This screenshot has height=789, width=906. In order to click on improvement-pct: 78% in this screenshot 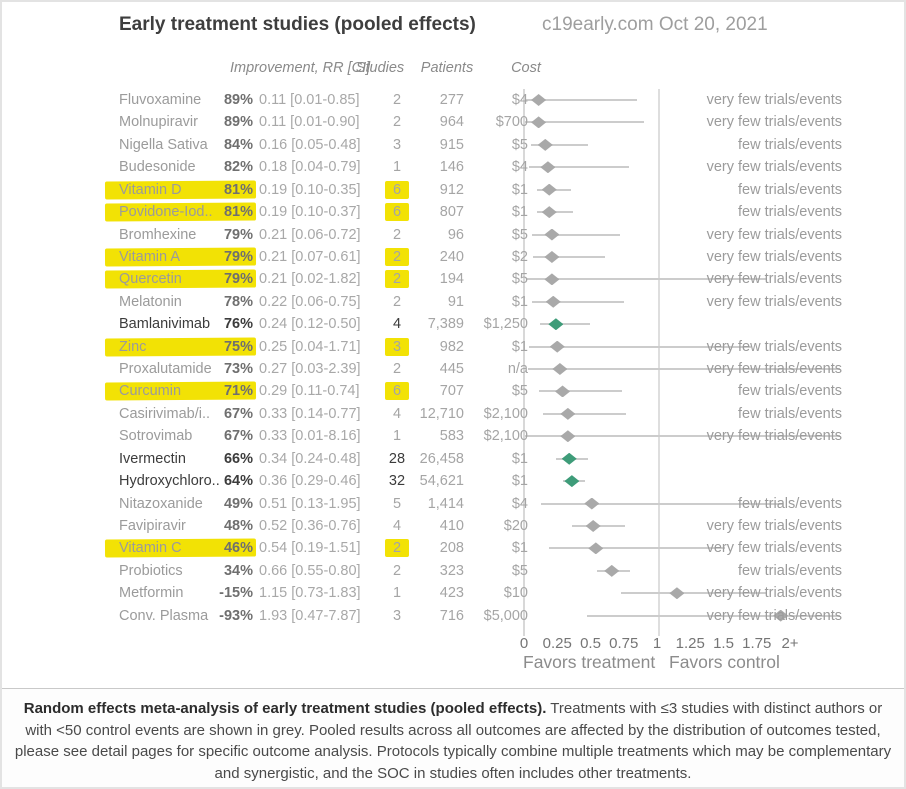, I will do `click(238, 301)`.